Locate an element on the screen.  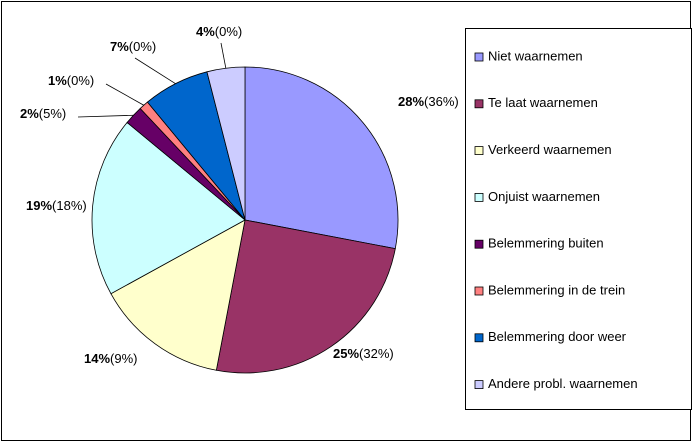
data-label: 4%(0%) is located at coordinates (219, 31).